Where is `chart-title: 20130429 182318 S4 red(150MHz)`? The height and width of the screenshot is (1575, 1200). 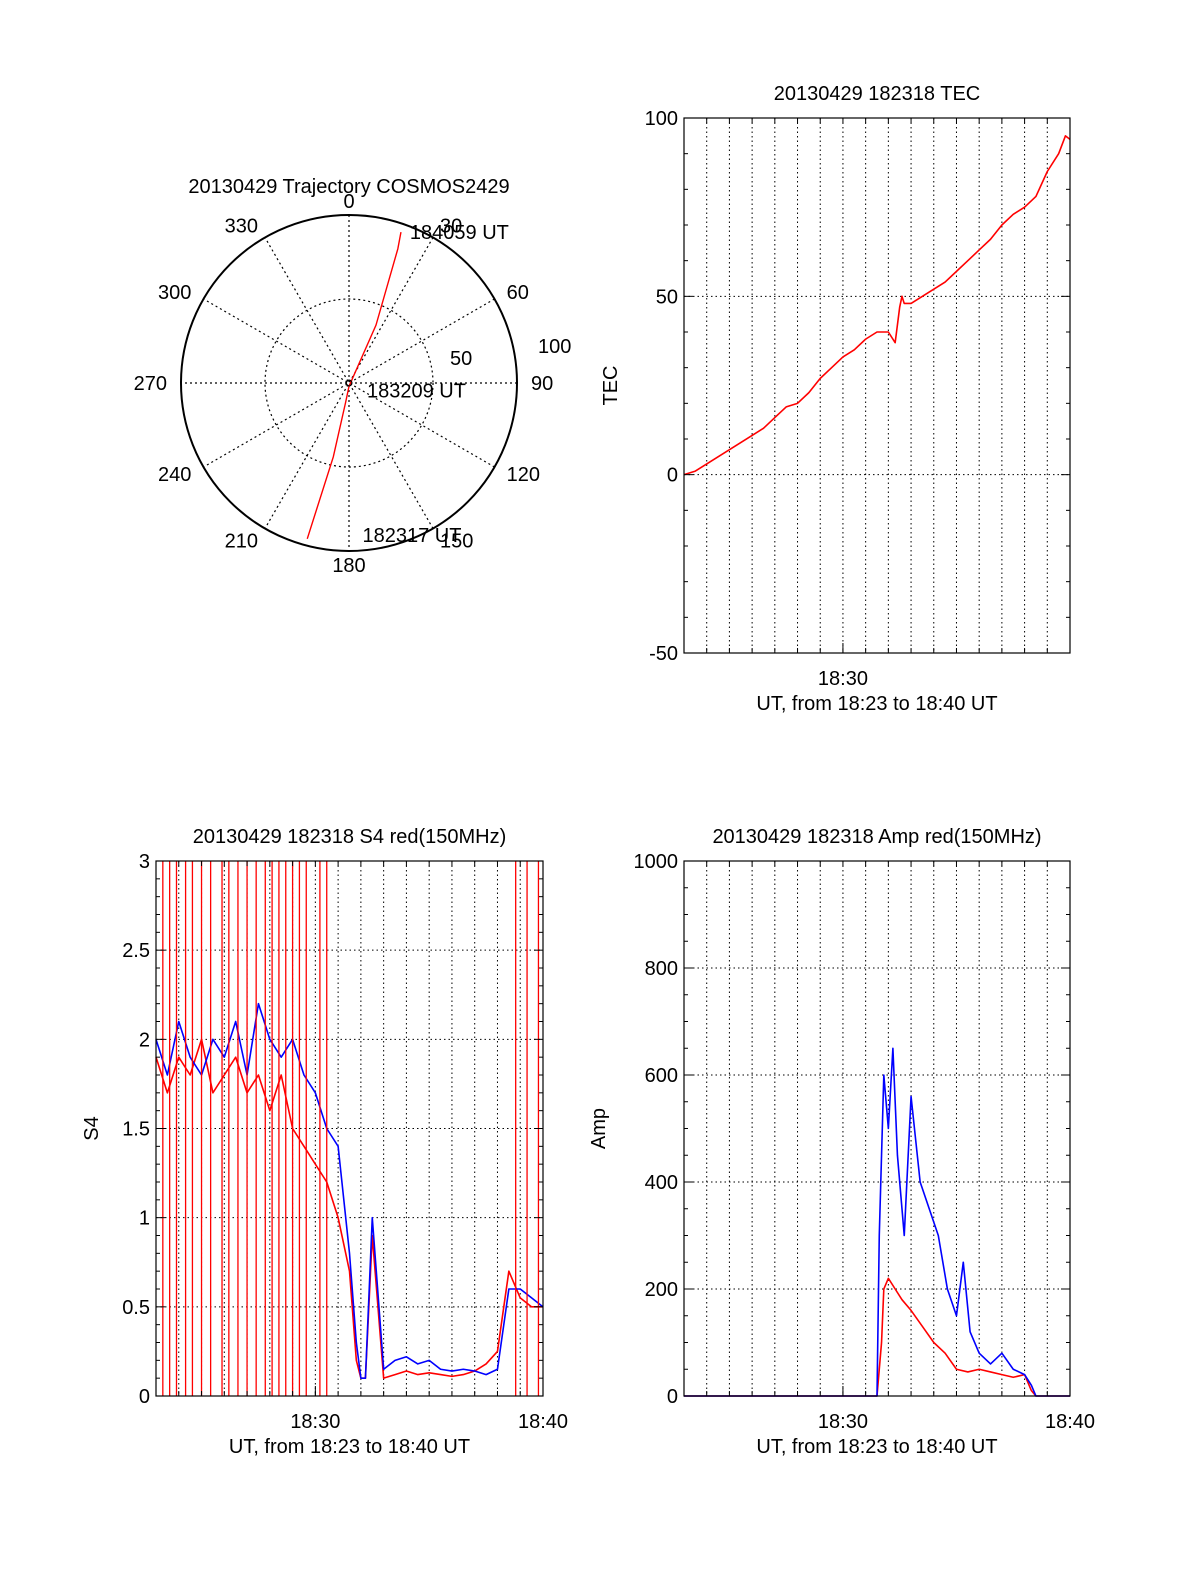
chart-title: 20130429 182318 S4 red(150MHz) is located at coordinates (350, 837).